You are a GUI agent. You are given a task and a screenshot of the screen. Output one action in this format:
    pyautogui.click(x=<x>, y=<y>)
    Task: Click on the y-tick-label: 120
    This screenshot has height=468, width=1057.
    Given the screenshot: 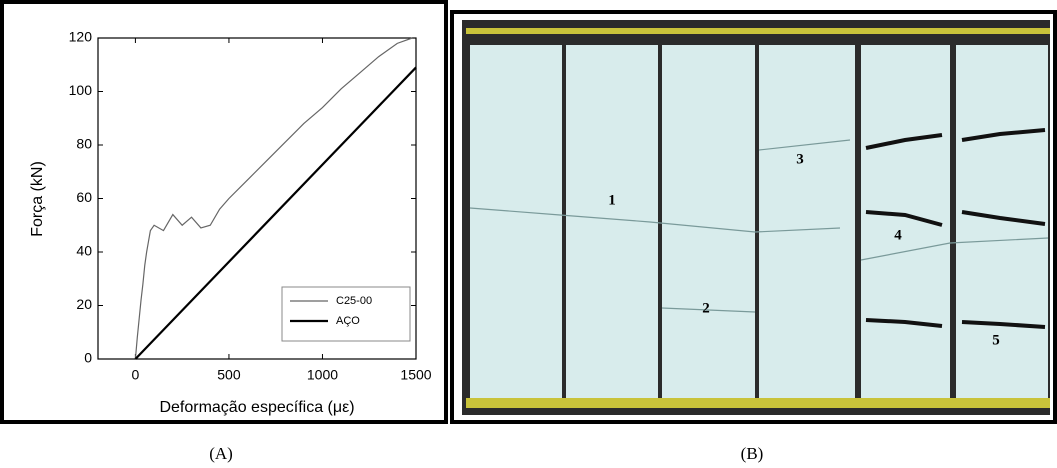 What is the action you would take?
    pyautogui.click(x=81, y=37)
    